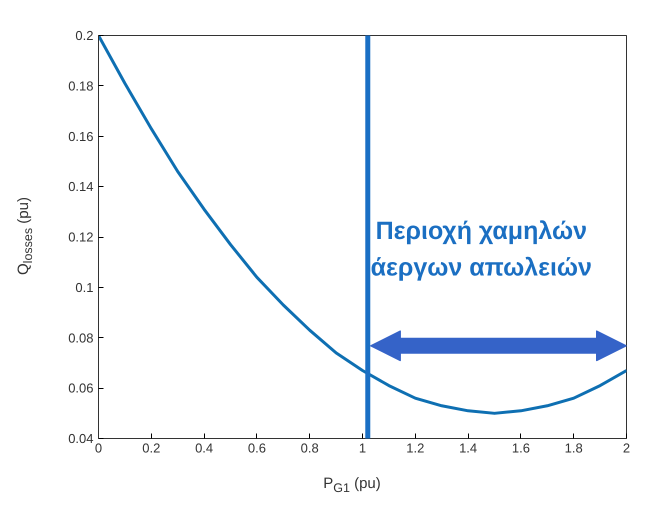 This screenshot has width=663, height=505. Describe the element at coordinates (468, 448) in the screenshot. I see `x-tick-label: 1.4` at that location.